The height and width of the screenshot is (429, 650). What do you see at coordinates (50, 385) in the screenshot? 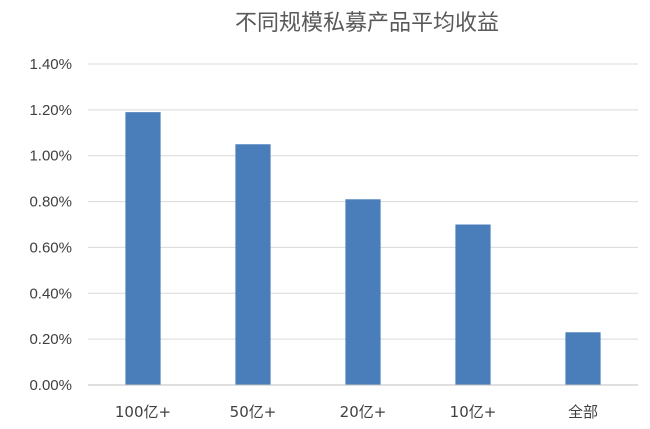
I see `y-tick-label: 0.00%` at bounding box center [50, 385].